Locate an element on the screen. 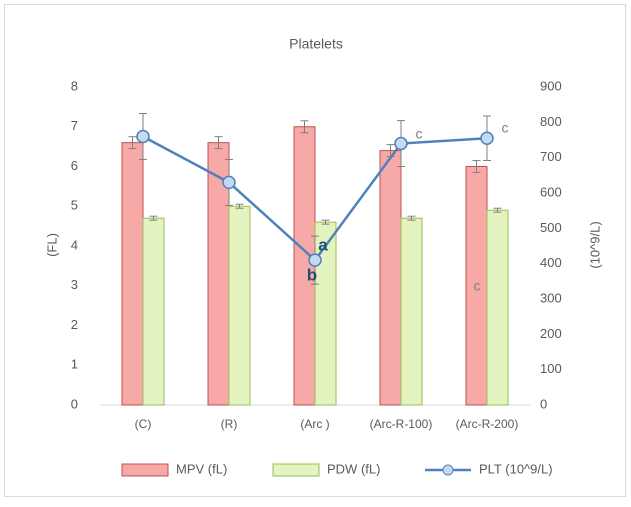 Image resolution: width=631 pixels, height=507 pixels. y-tick-label: 7 is located at coordinates (74, 125).